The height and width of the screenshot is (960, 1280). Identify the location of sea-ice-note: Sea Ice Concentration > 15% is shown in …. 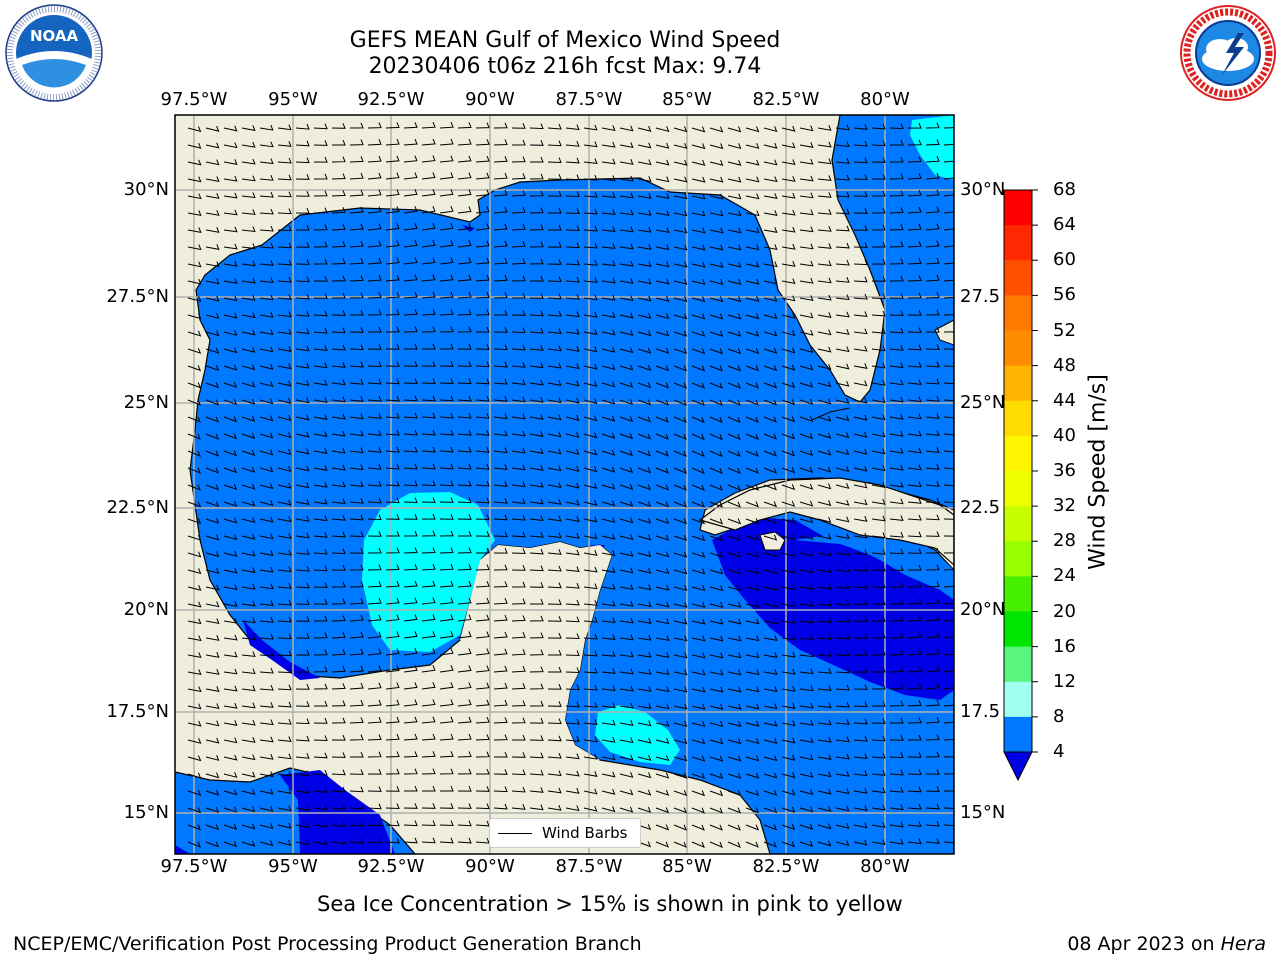
(610, 904).